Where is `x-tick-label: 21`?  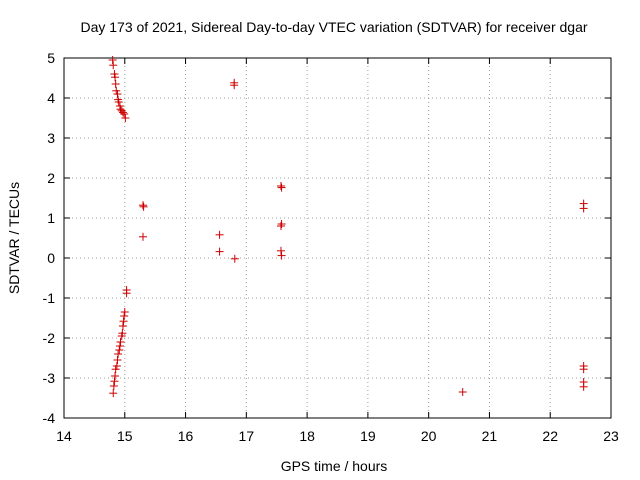
x-tick-label: 21 is located at coordinates (490, 436).